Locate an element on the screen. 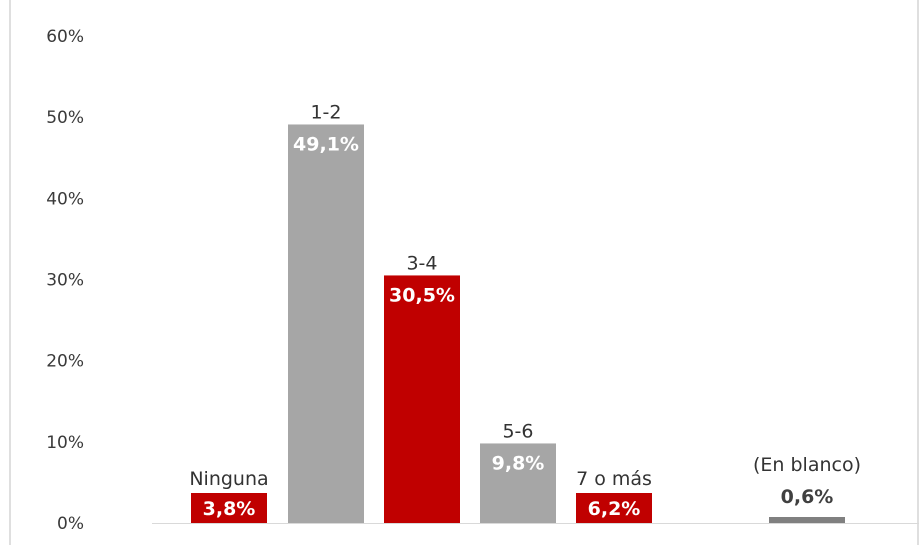 Image resolution: width=919 pixels, height=545 pixels. bar-value-label: 6,2% is located at coordinates (614, 509).